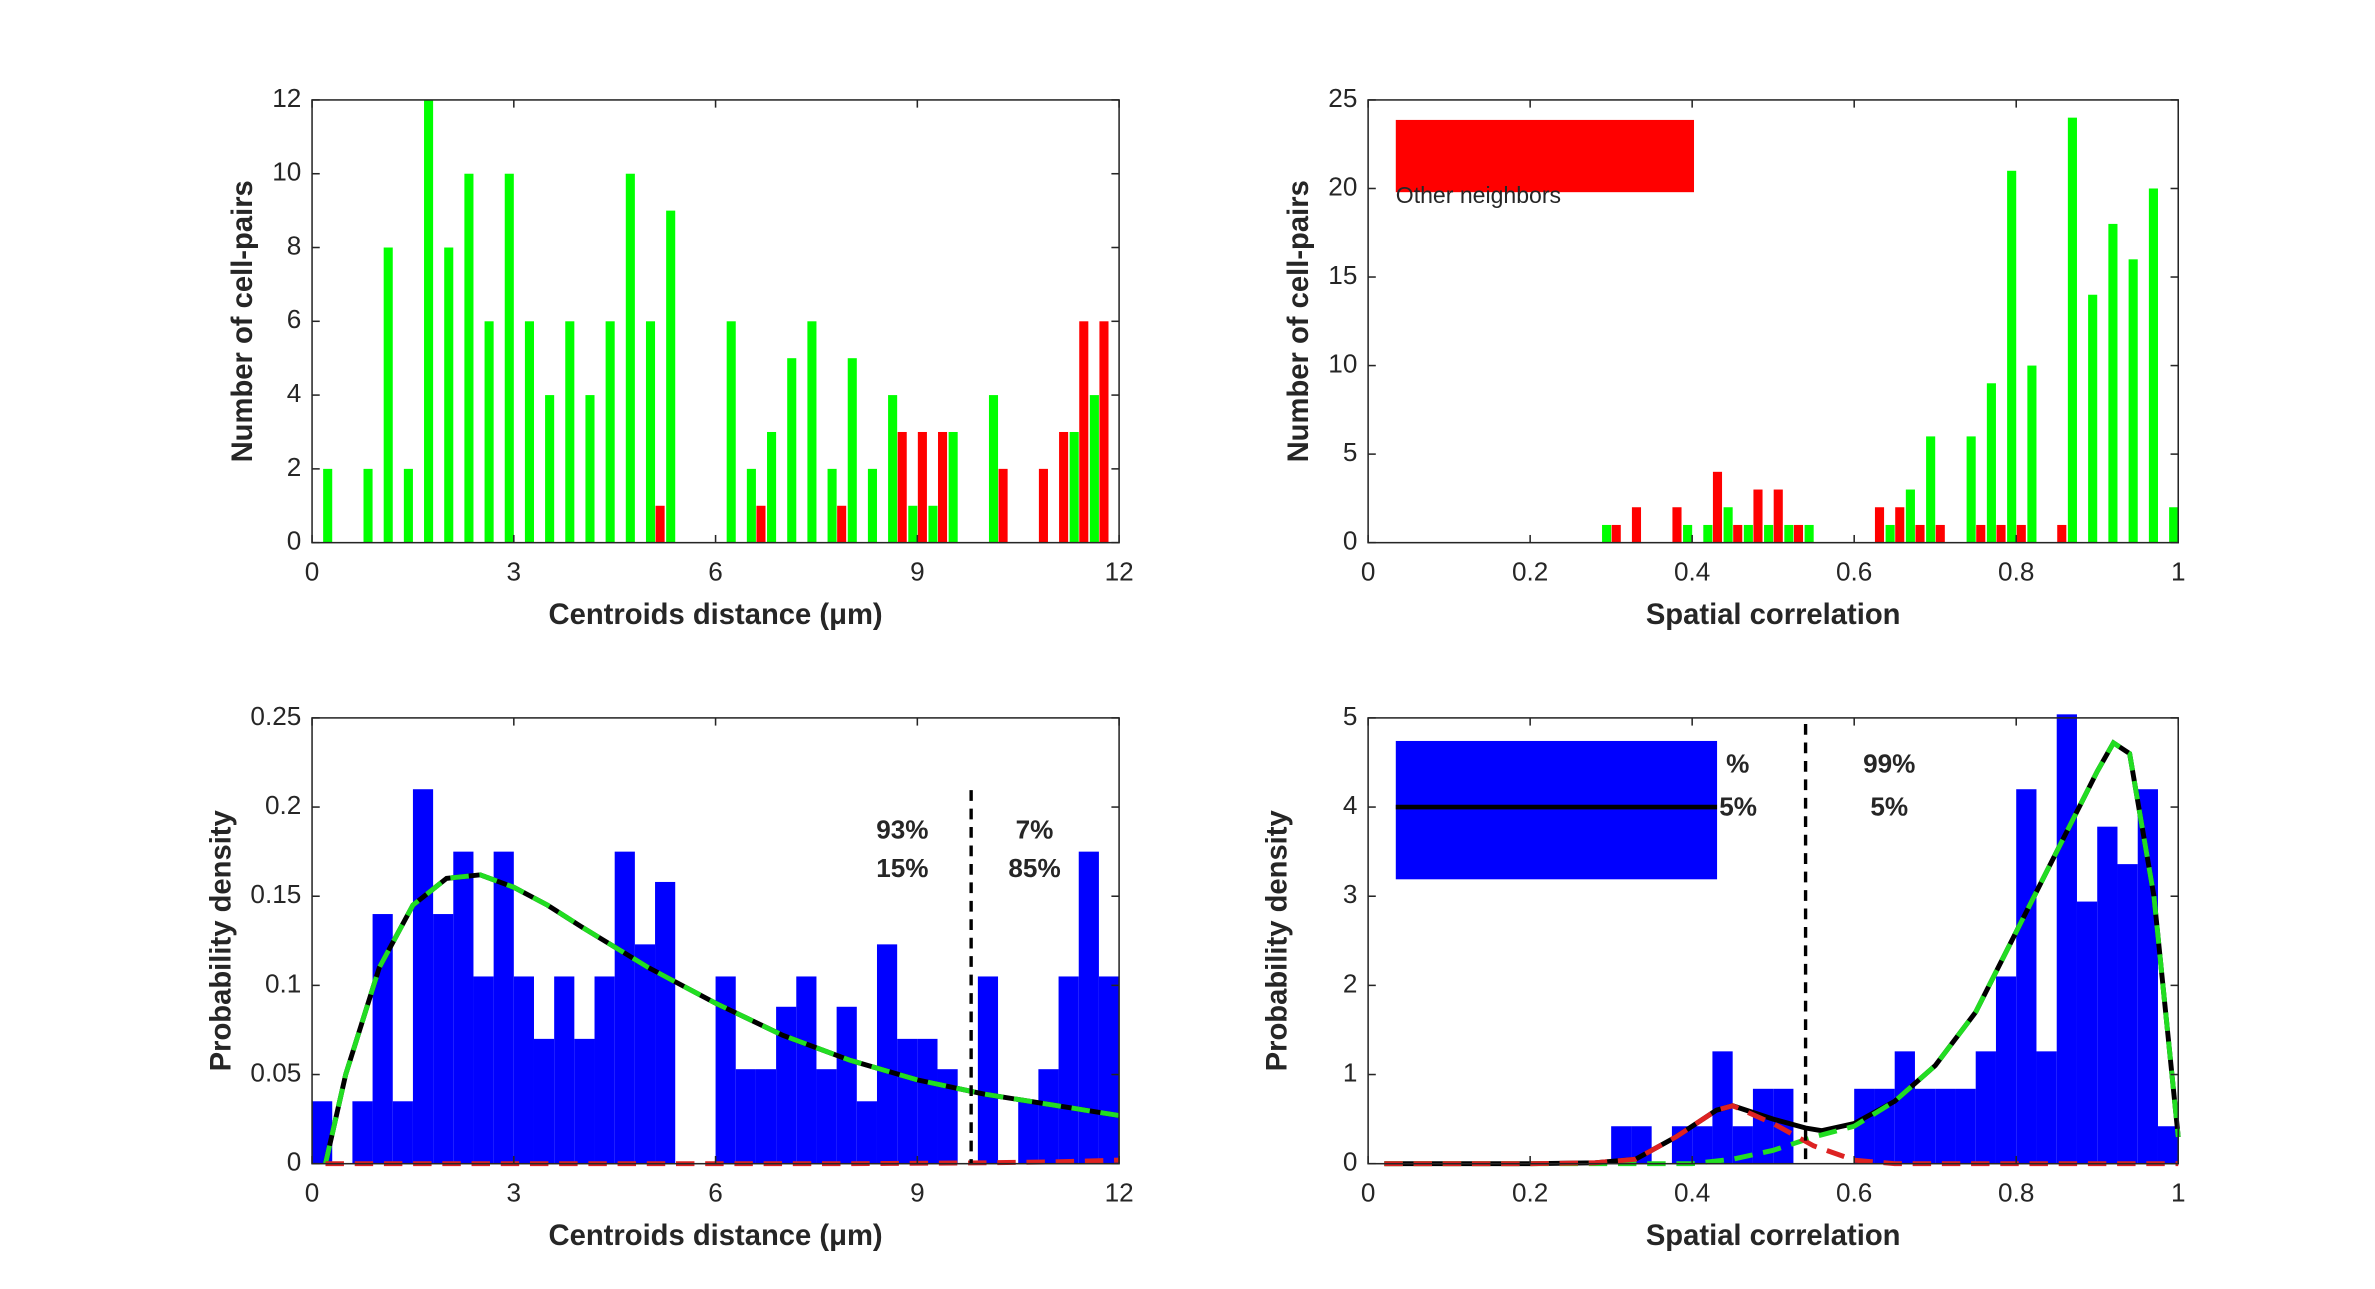  What do you see at coordinates (1119, 1192) in the screenshot?
I see `x-tick-label: 12` at bounding box center [1119, 1192].